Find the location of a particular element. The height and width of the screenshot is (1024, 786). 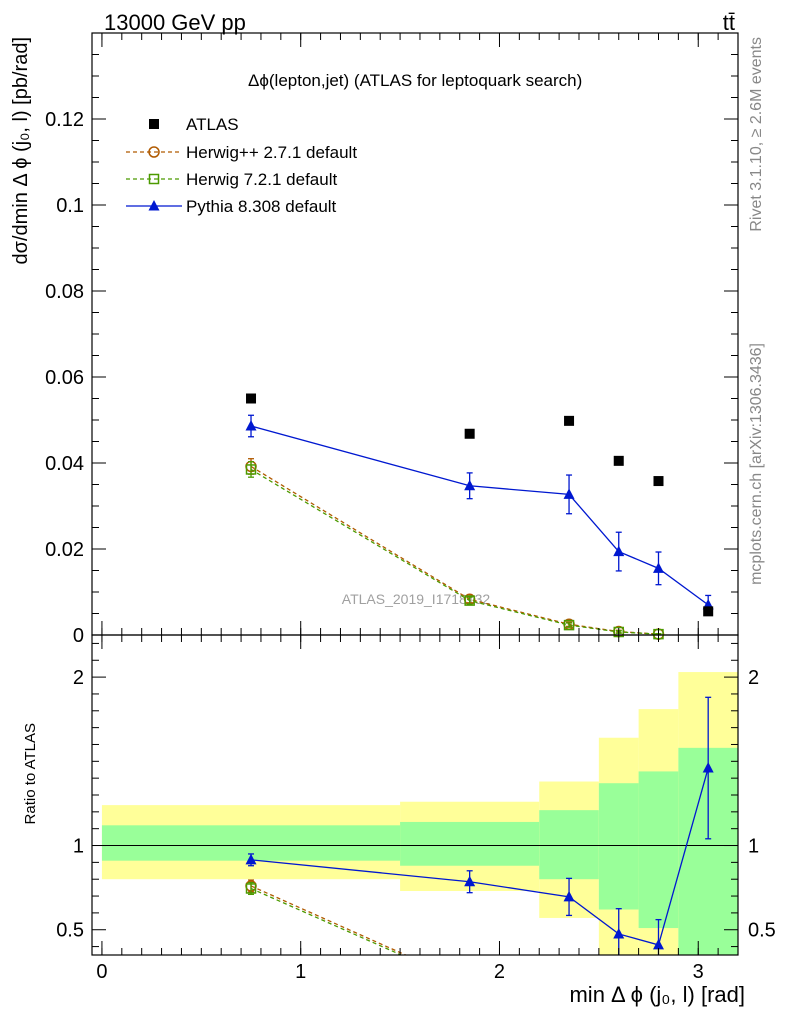

rivet-label: Rivet 3.1.10, ≥ 2.6M events is located at coordinates (756, 134).